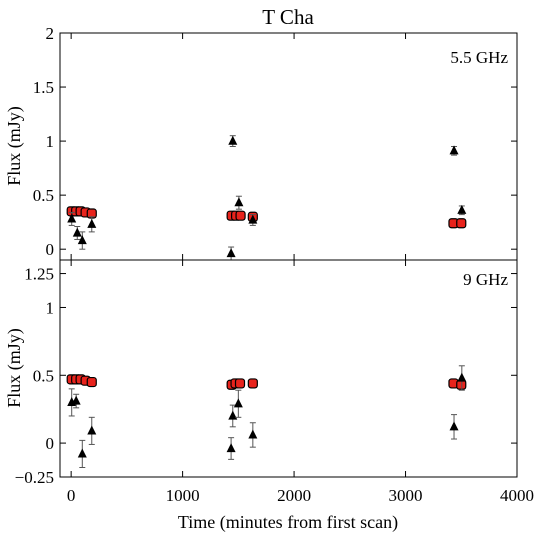  I want to click on x-ticks: 0 1000 2000 3000 4000, so click(300, 495).